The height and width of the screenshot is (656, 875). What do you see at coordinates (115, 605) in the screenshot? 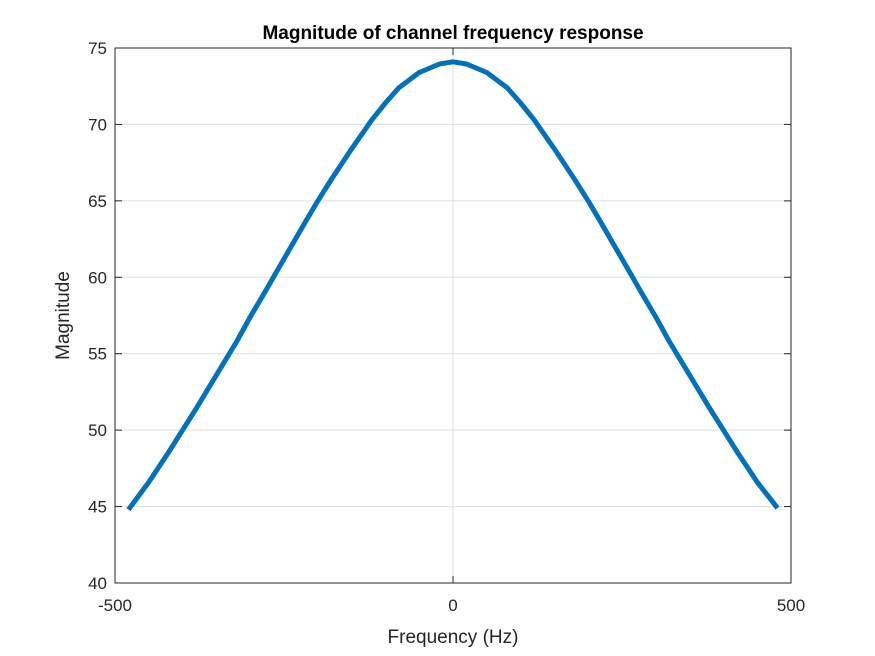
I see `x-tick-label: -500` at bounding box center [115, 605].